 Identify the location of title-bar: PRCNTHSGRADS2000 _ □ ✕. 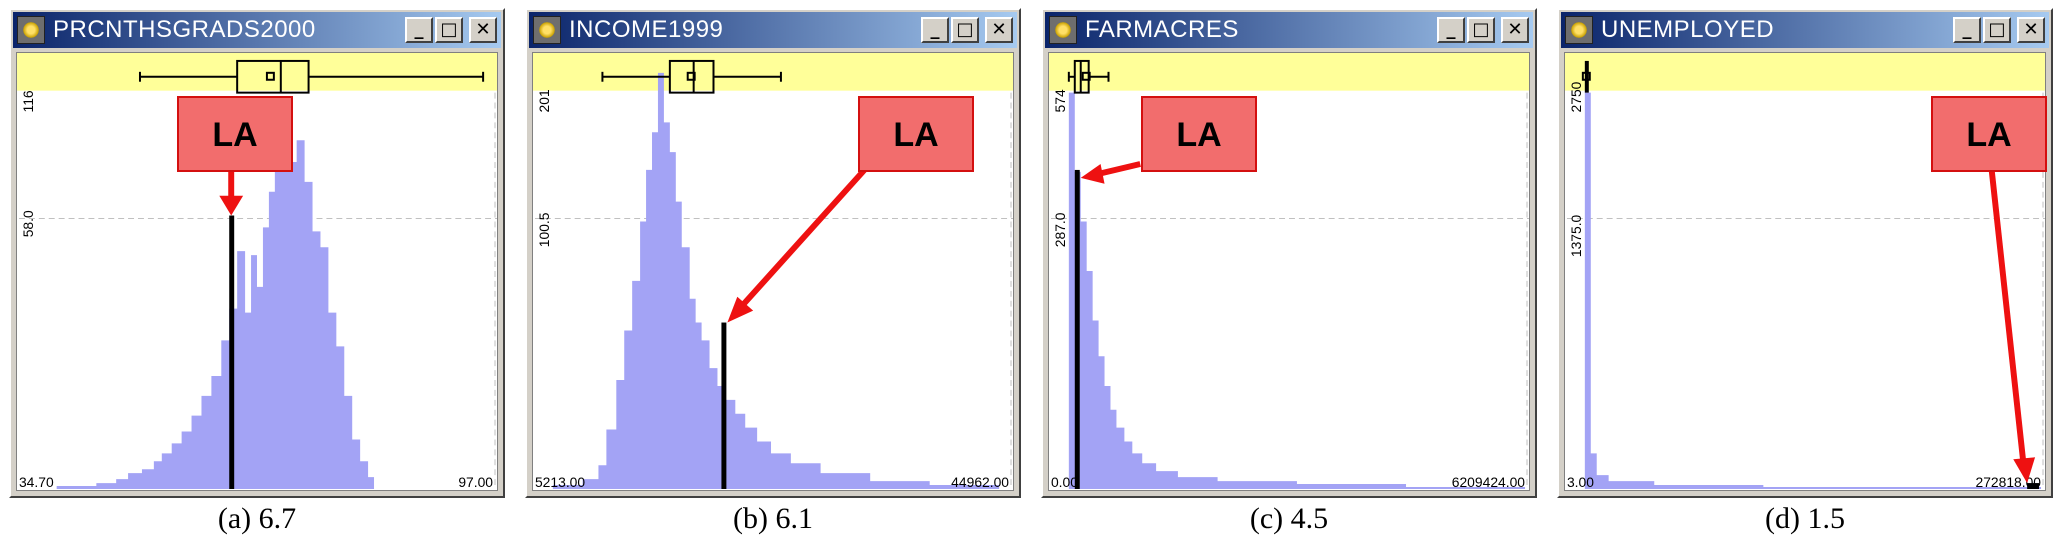
(257, 30).